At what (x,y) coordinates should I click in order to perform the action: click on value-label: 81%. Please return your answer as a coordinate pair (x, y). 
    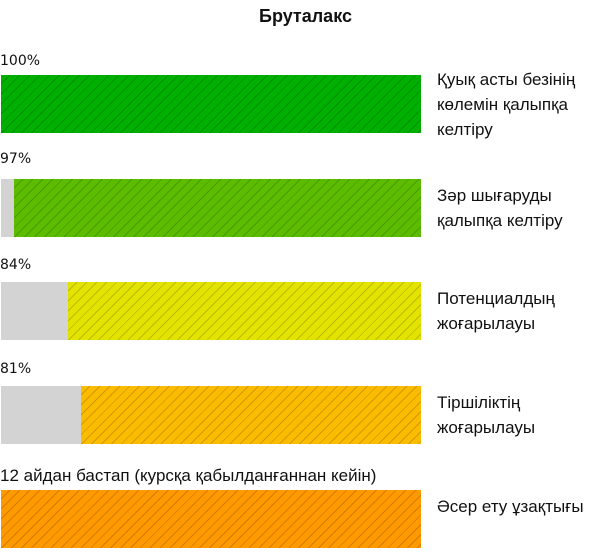
    Looking at the image, I should click on (16, 369).